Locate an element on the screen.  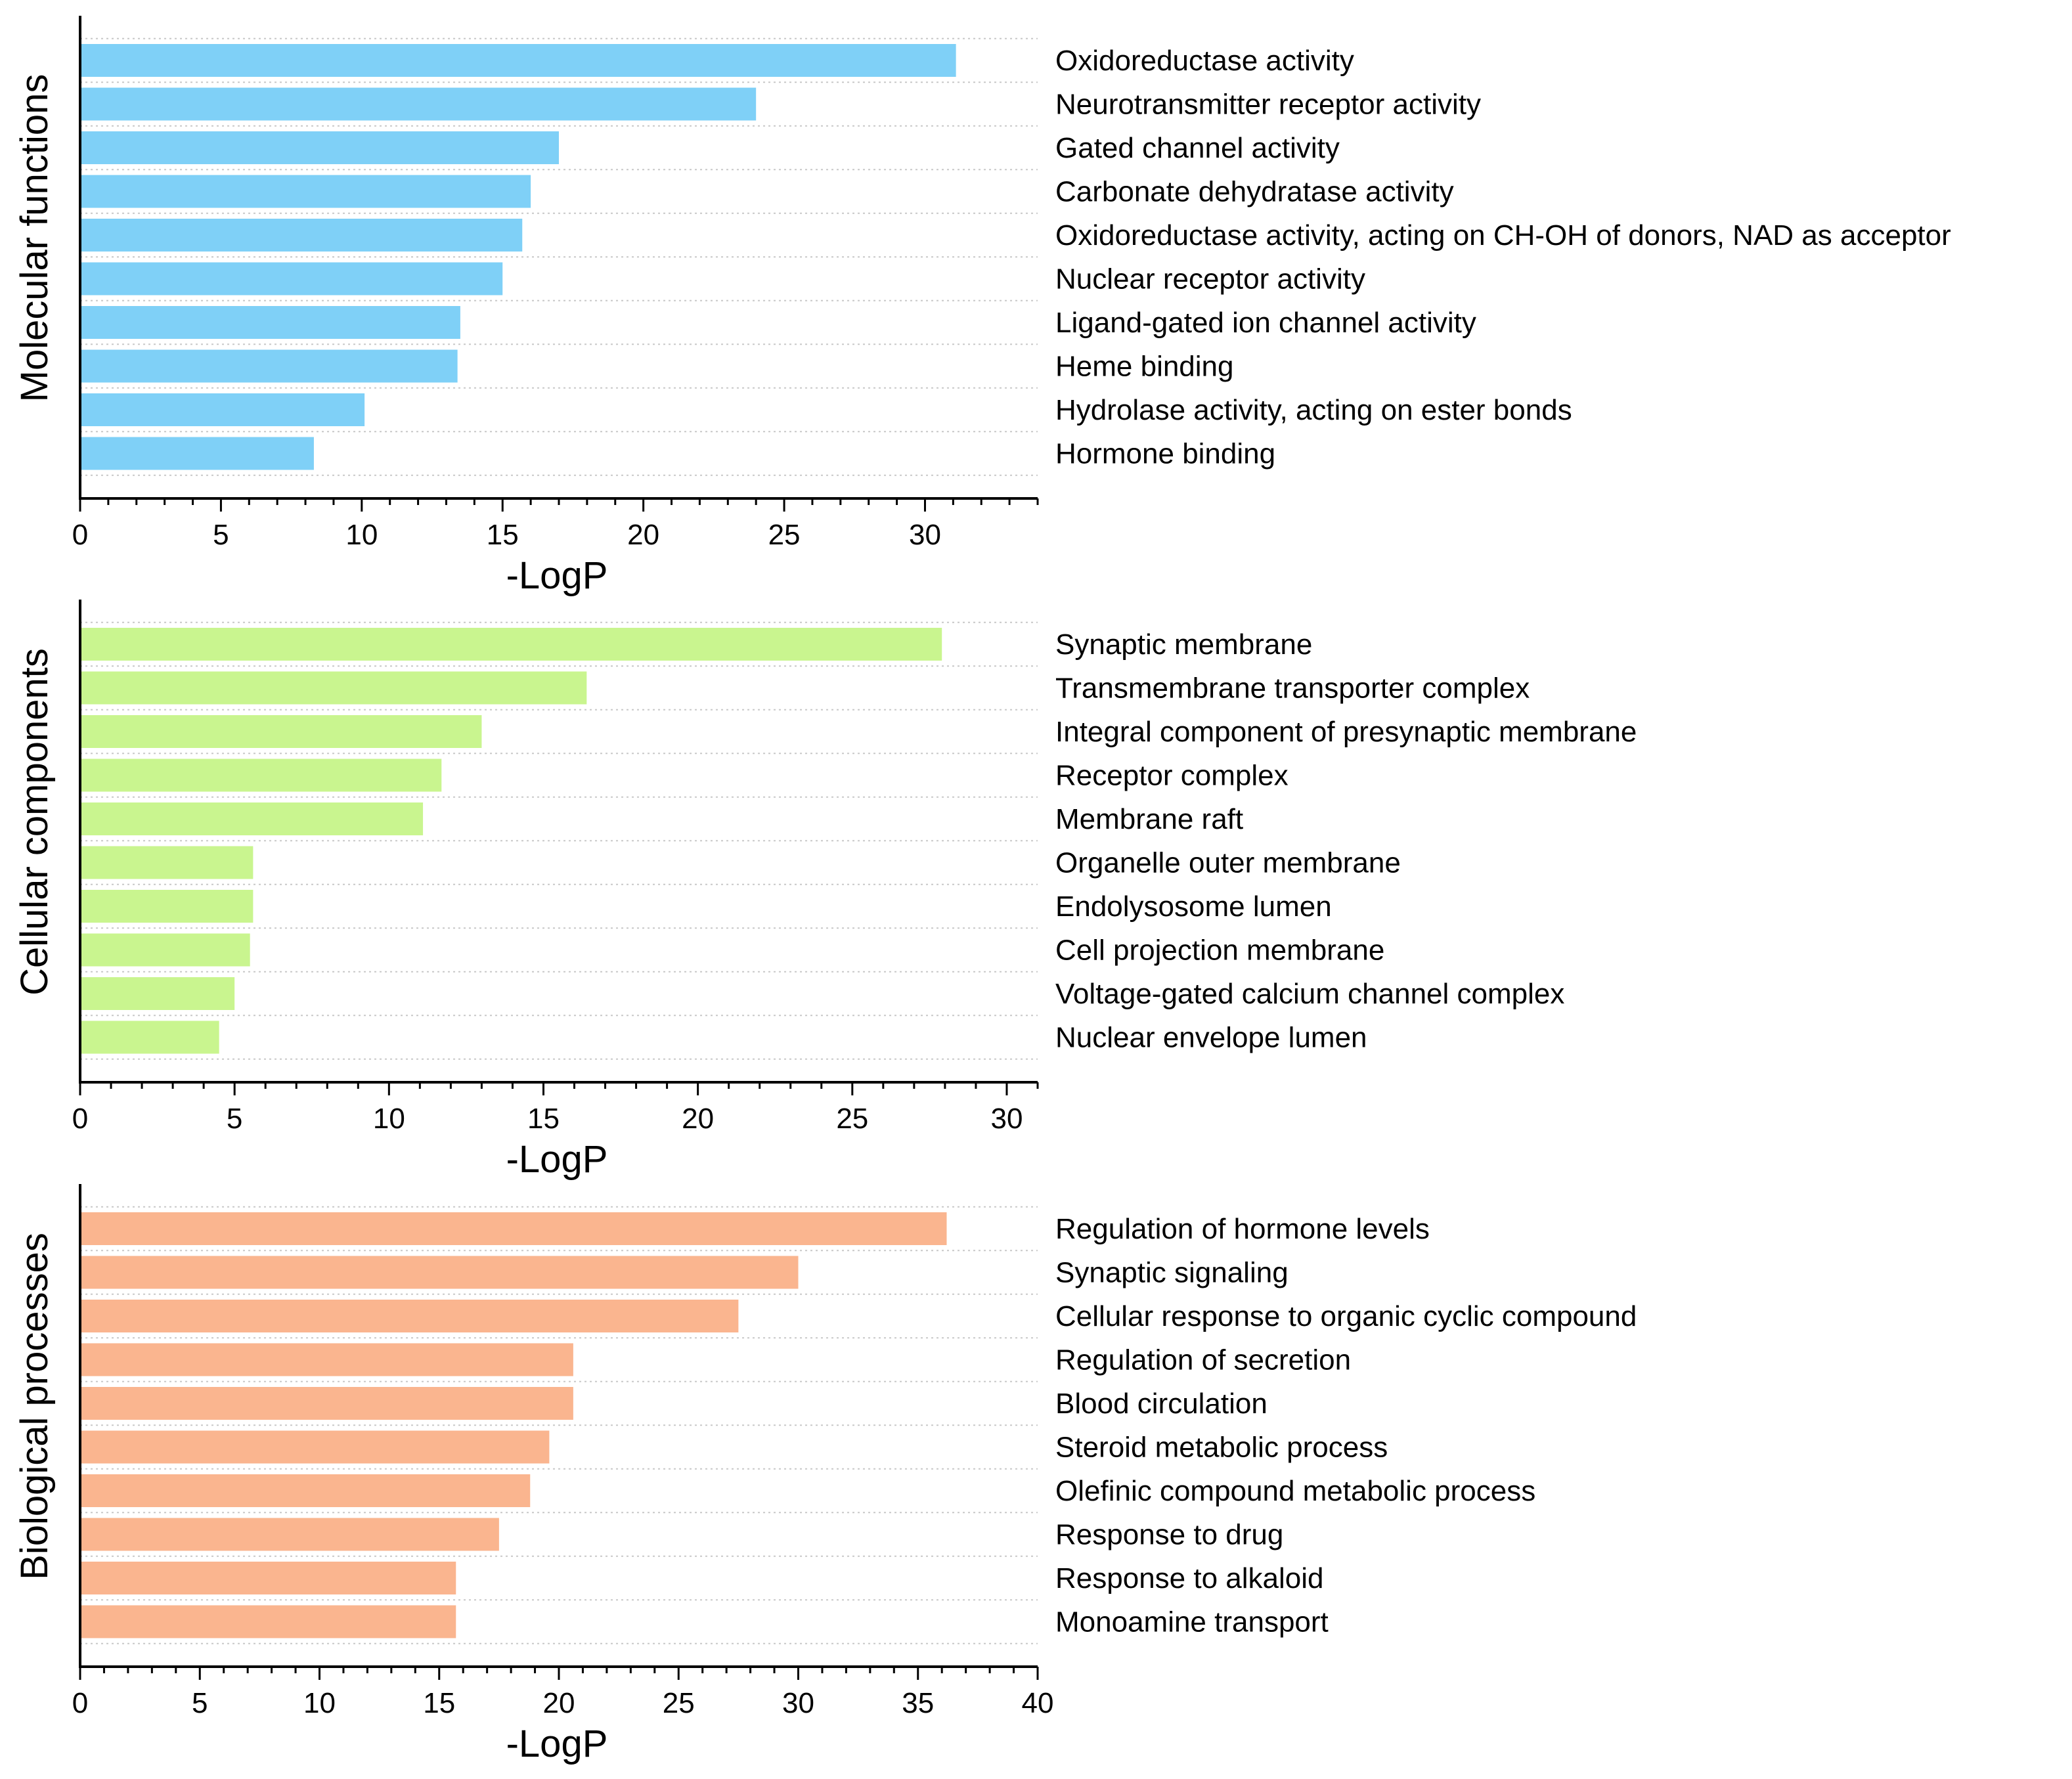
category-label: Olefinic compound metabolic process is located at coordinates (1295, 1491).